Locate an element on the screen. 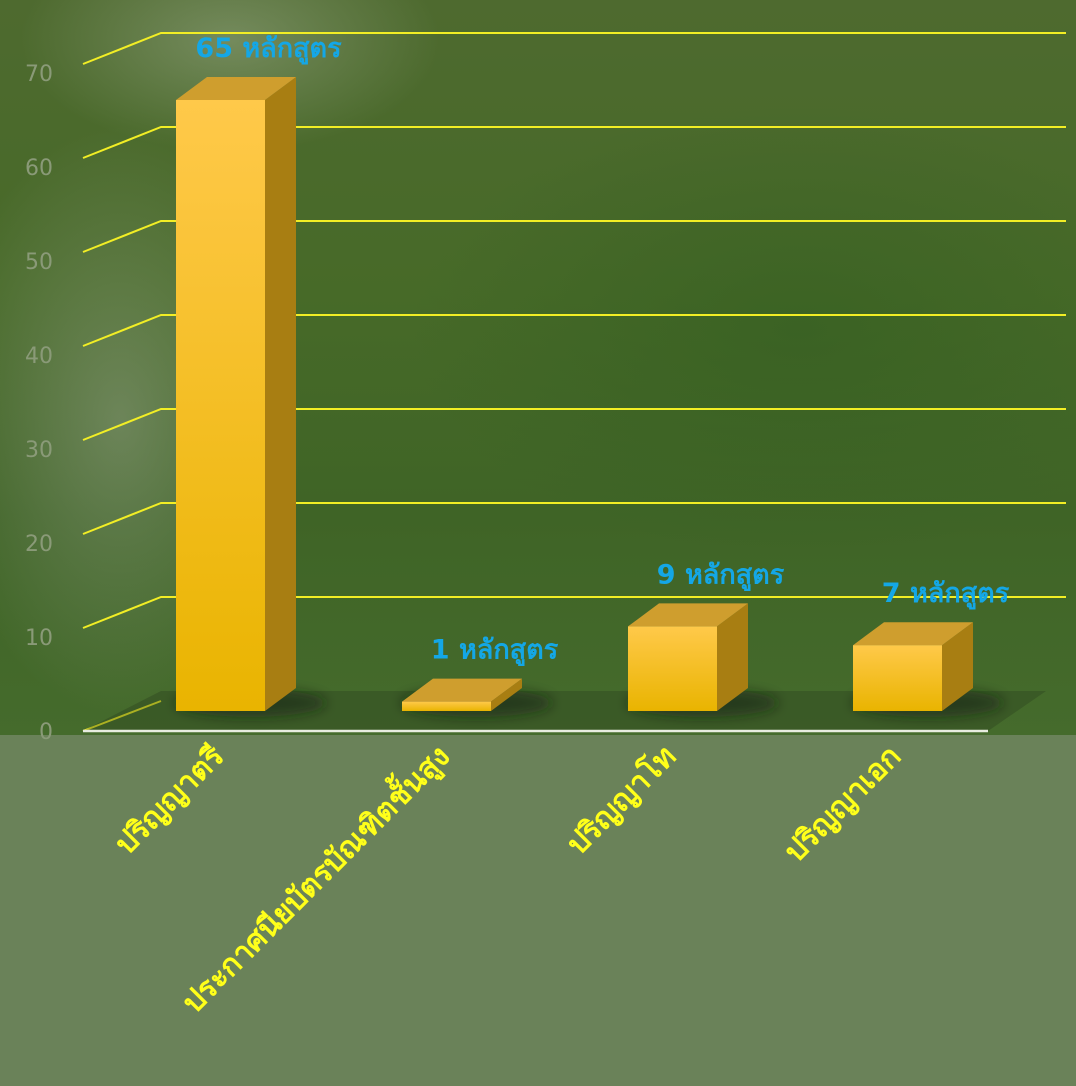  y-axis-ticks: 0 10 20 30 40 50 60 70 is located at coordinates (39, 403).